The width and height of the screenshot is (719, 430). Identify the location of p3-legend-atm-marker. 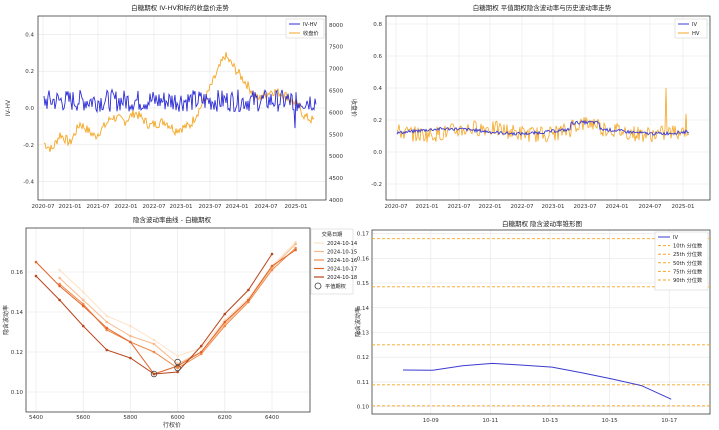
(318, 286).